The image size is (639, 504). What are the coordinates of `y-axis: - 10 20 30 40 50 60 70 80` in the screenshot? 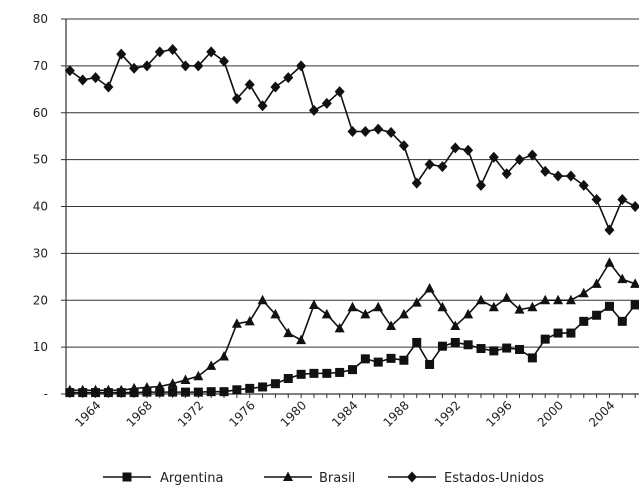 It's located at (50, 206).